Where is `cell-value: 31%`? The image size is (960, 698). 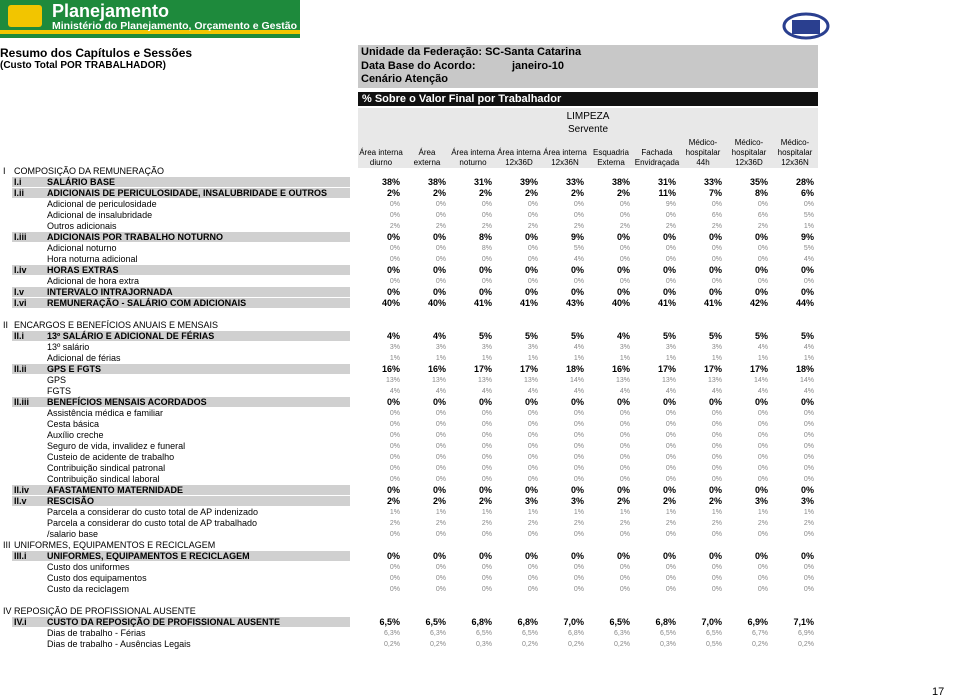 cell-value: 31% is located at coordinates (482, 182).